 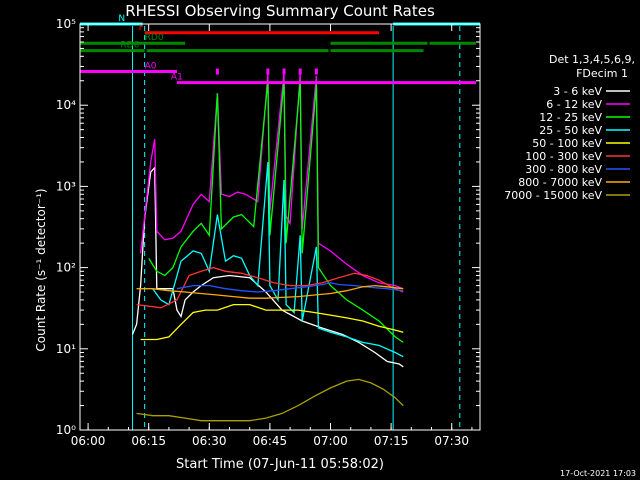 What do you see at coordinates (209, 441) in the screenshot?
I see `x-tick-label-2: 06:30` at bounding box center [209, 441].